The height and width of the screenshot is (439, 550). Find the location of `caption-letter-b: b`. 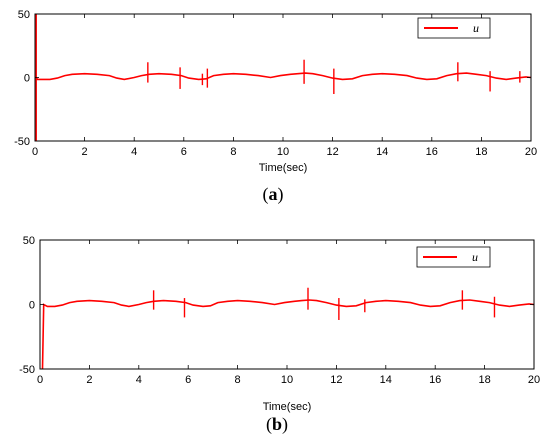

caption-letter-b: b is located at coordinates (277, 424).